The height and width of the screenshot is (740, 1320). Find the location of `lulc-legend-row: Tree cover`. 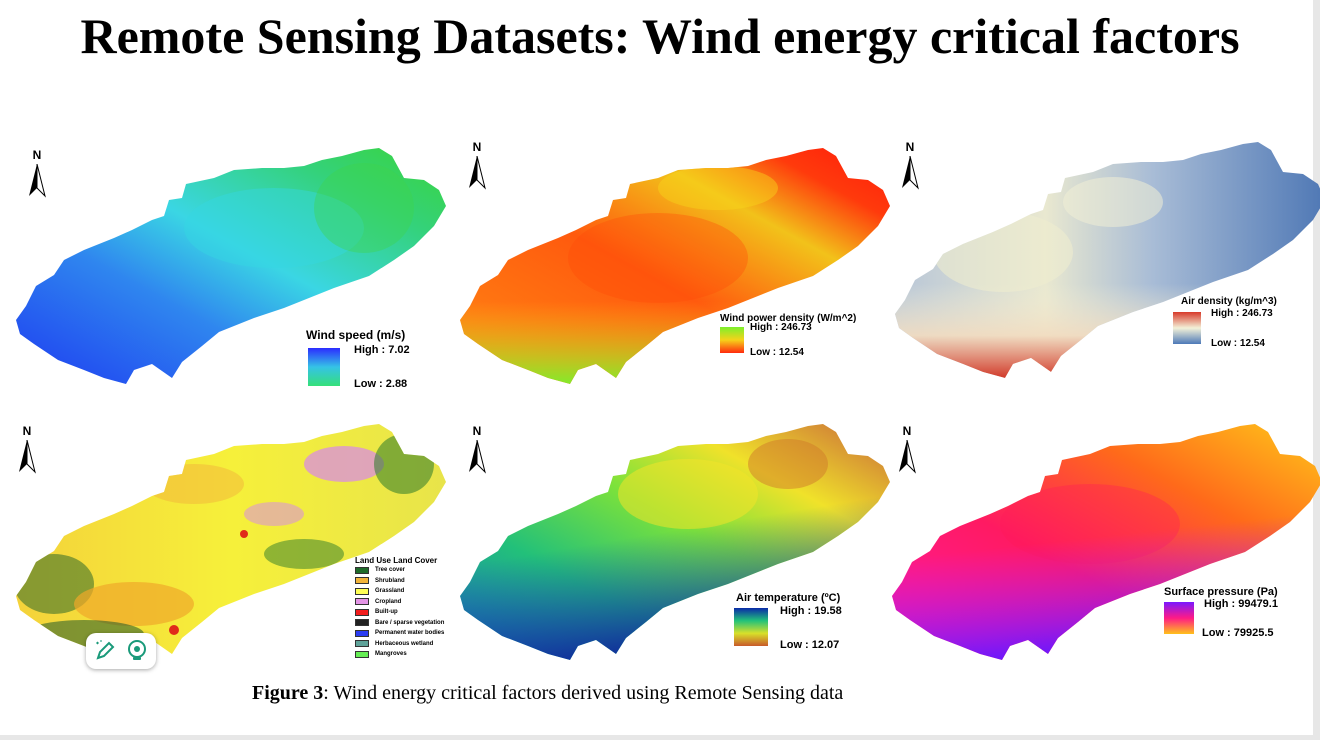

lulc-legend-row: Tree cover is located at coordinates (410, 570).